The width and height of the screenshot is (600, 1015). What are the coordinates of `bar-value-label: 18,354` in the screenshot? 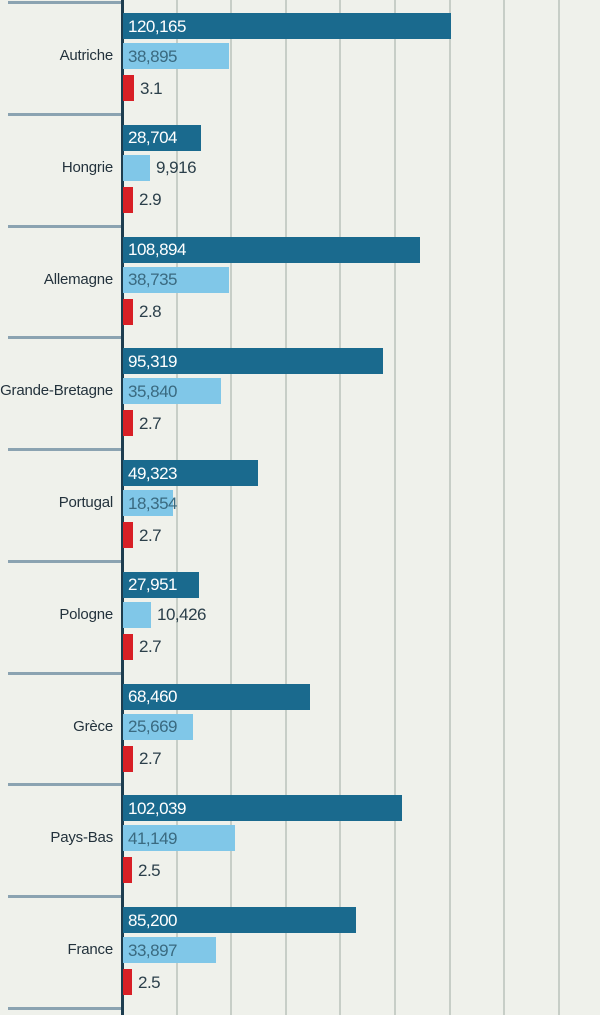 It's located at (153, 503).